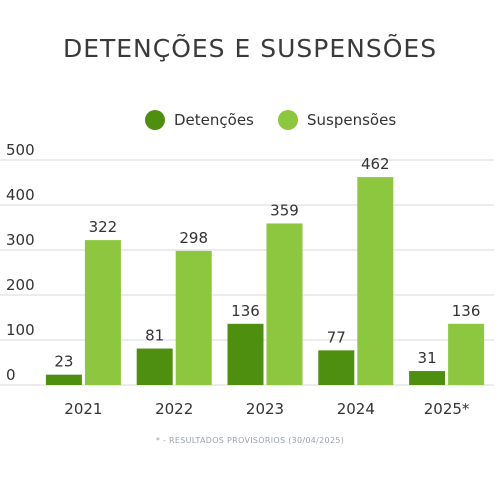 This screenshot has height=500, width=500. What do you see at coordinates (447, 409) in the screenshot?
I see `x-tick-label: 2025*` at bounding box center [447, 409].